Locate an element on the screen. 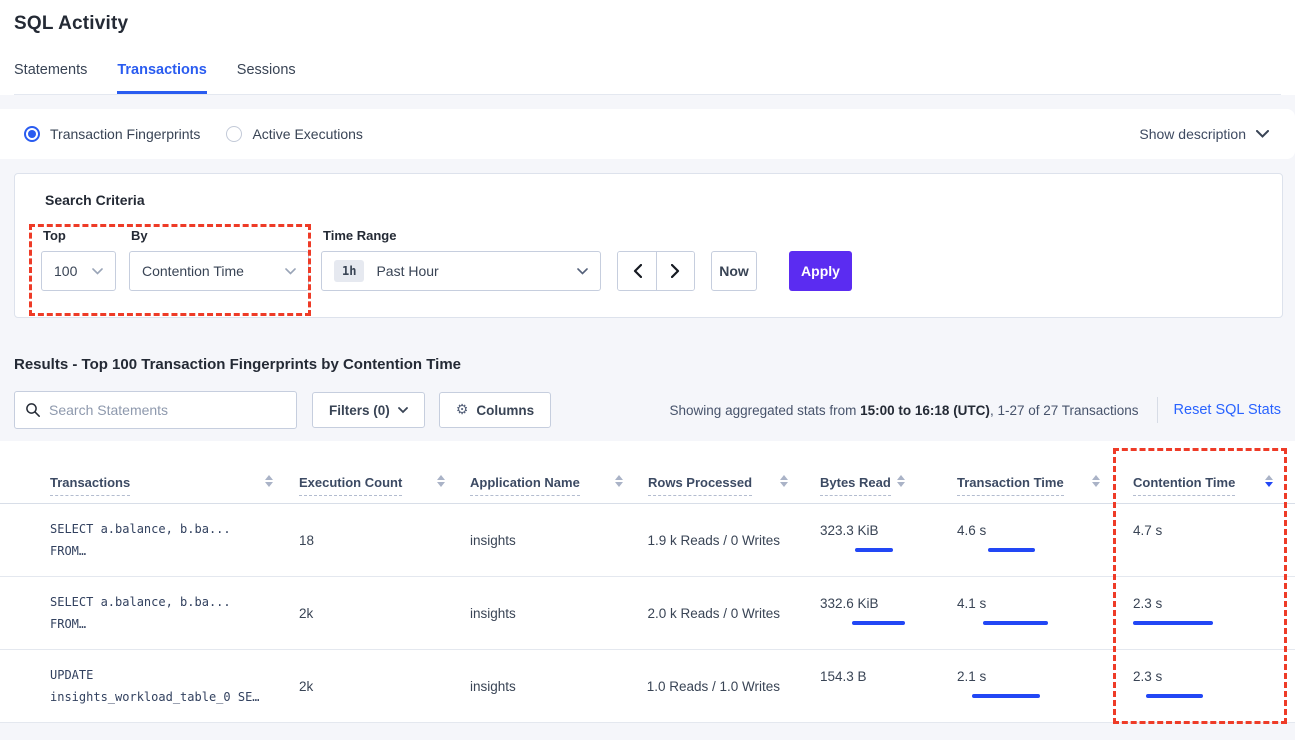 This screenshot has height=740, width=1295. top-field: Top 100 is located at coordinates (78, 259).